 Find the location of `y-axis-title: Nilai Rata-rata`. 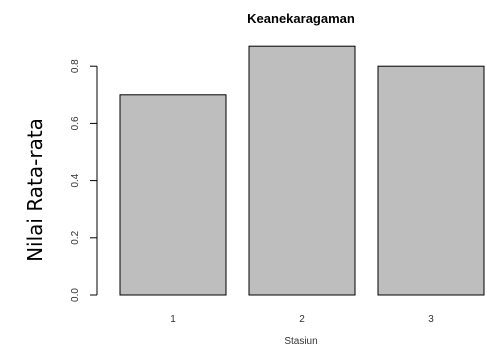

y-axis-title: Nilai Rata-rata is located at coordinates (35, 190).